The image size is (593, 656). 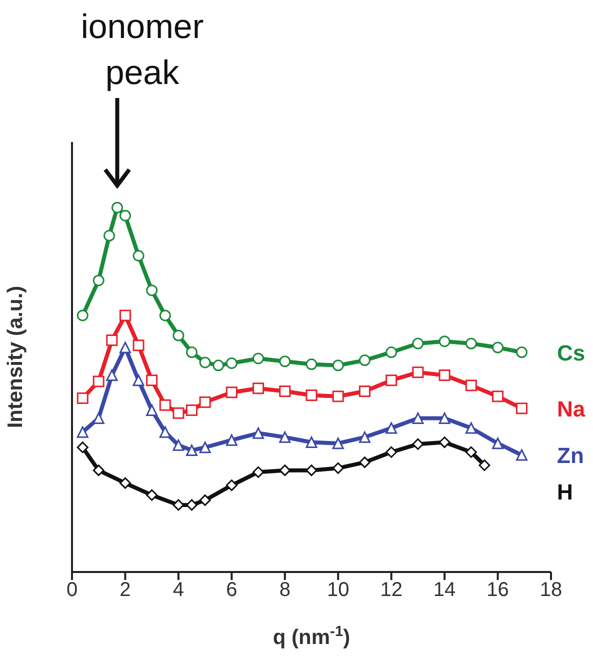 I want to click on series-label: Zn, so click(x=570, y=455).